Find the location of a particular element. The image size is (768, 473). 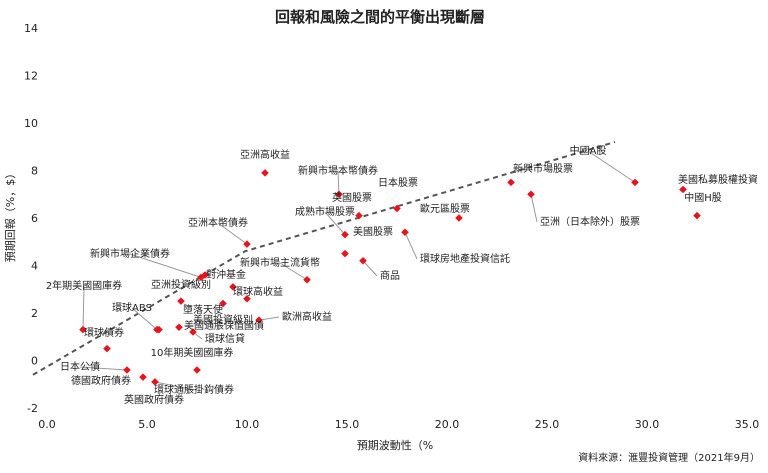

point-label: 亞洲高收益 is located at coordinates (265, 154).